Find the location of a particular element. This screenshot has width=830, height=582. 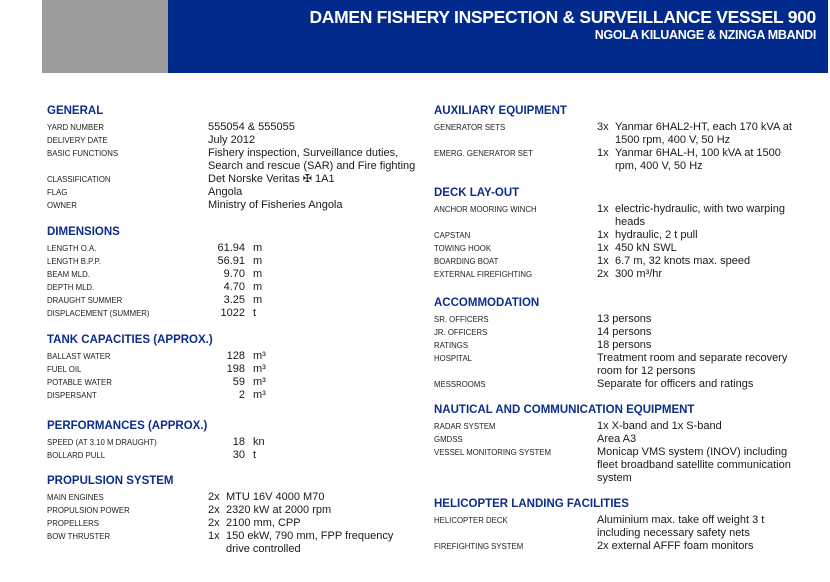

spec-row: Classification Det Norske Veritas ✠ 1A1 is located at coordinates (232, 179).